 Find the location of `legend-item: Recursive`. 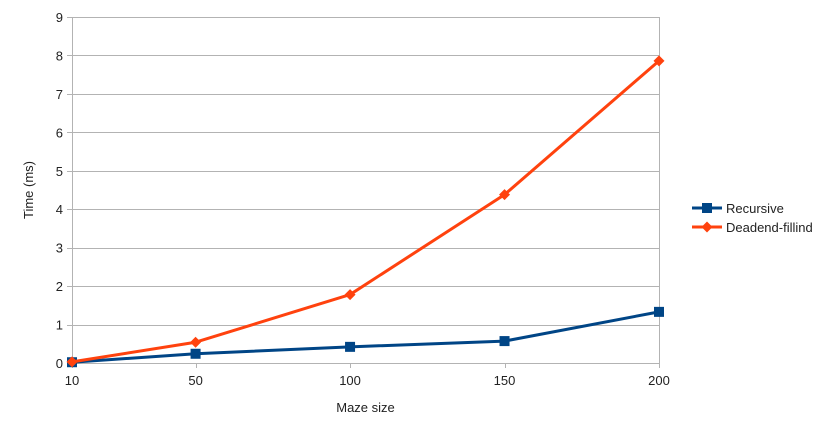

legend-item: Recursive is located at coordinates (738, 208).